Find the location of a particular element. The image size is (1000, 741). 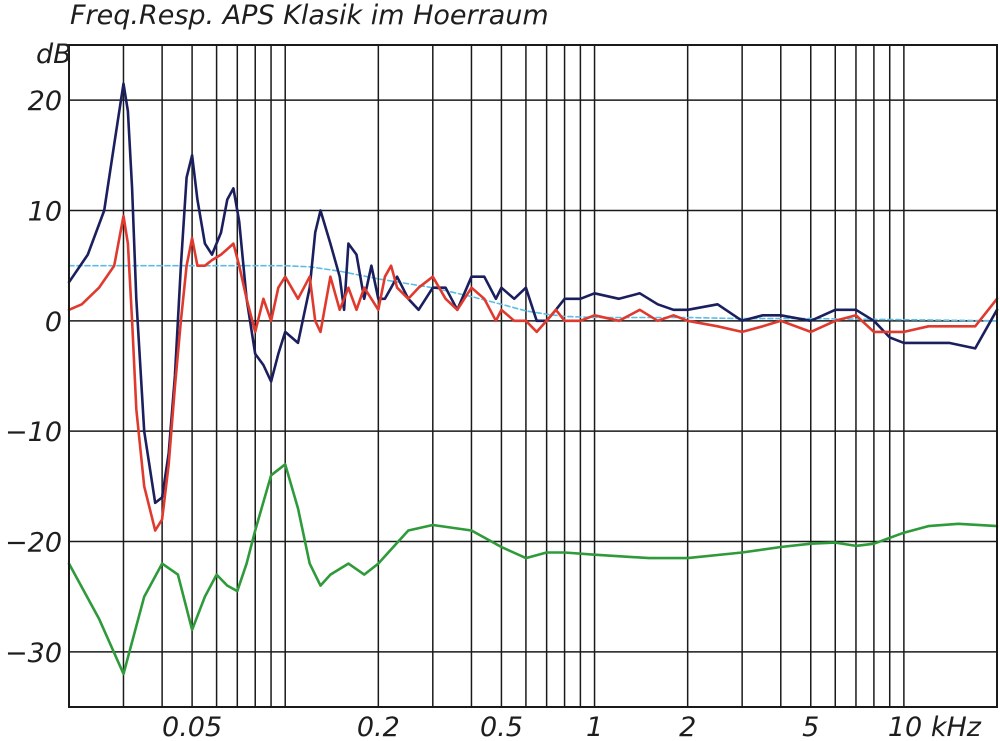

x-tick-label: 0.05 is located at coordinates (192, 726).